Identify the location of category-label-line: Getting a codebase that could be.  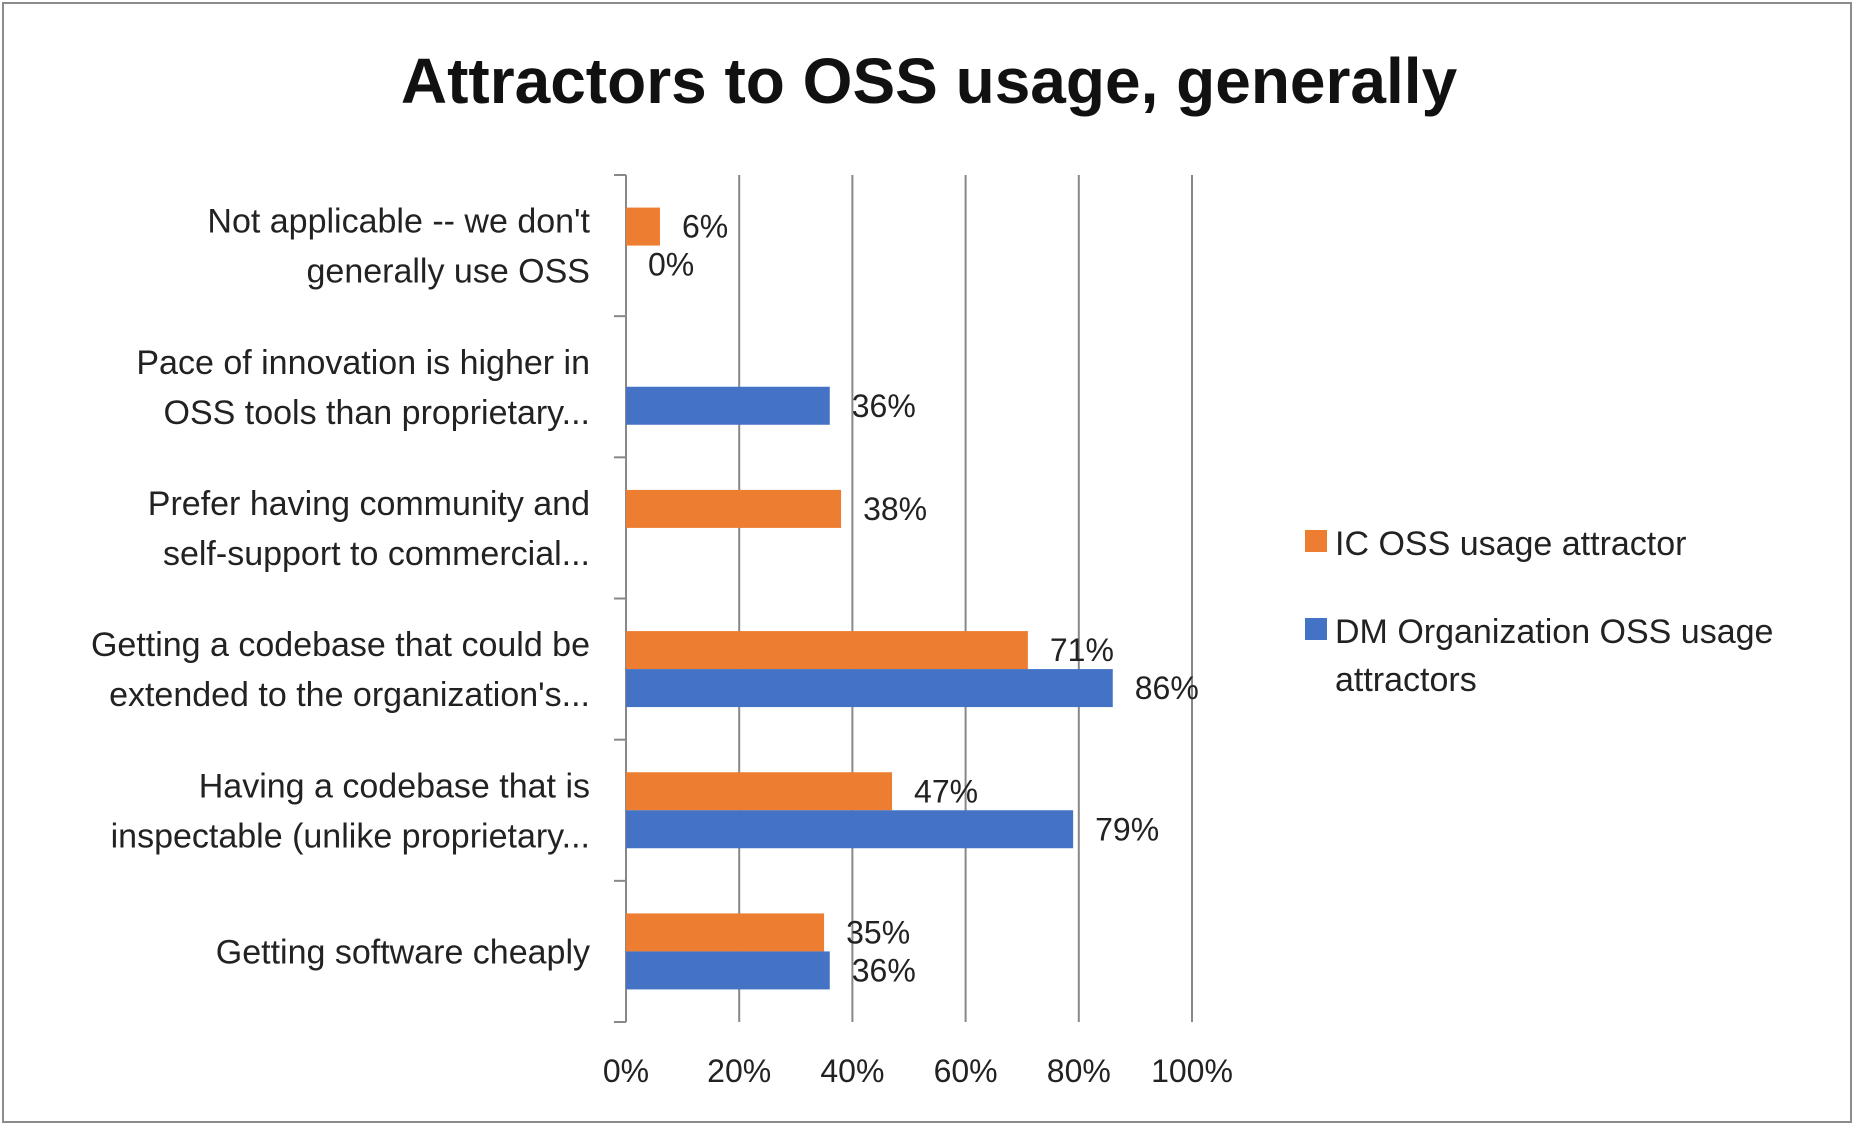
(340, 645).